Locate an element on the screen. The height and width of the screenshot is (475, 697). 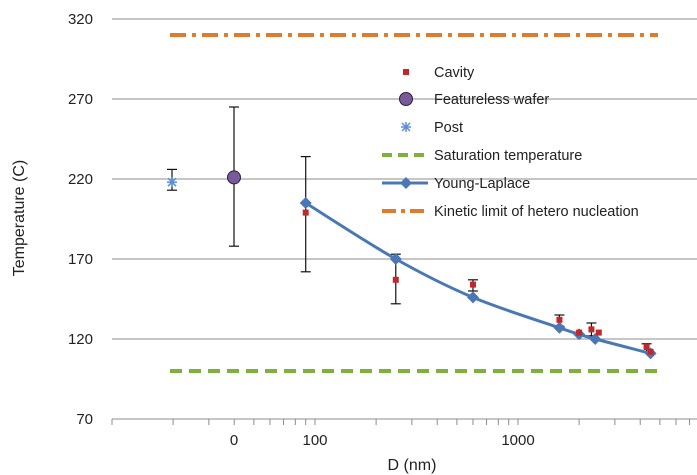
legend-label: Cavity is located at coordinates (454, 73).